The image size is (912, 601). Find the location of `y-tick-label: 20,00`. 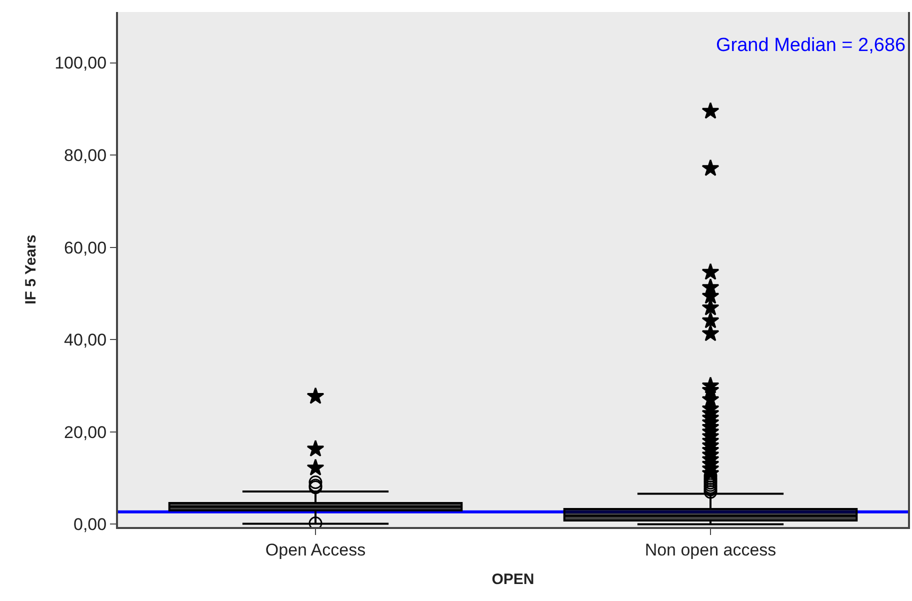

y-tick-label: 20,00 is located at coordinates (85, 432).